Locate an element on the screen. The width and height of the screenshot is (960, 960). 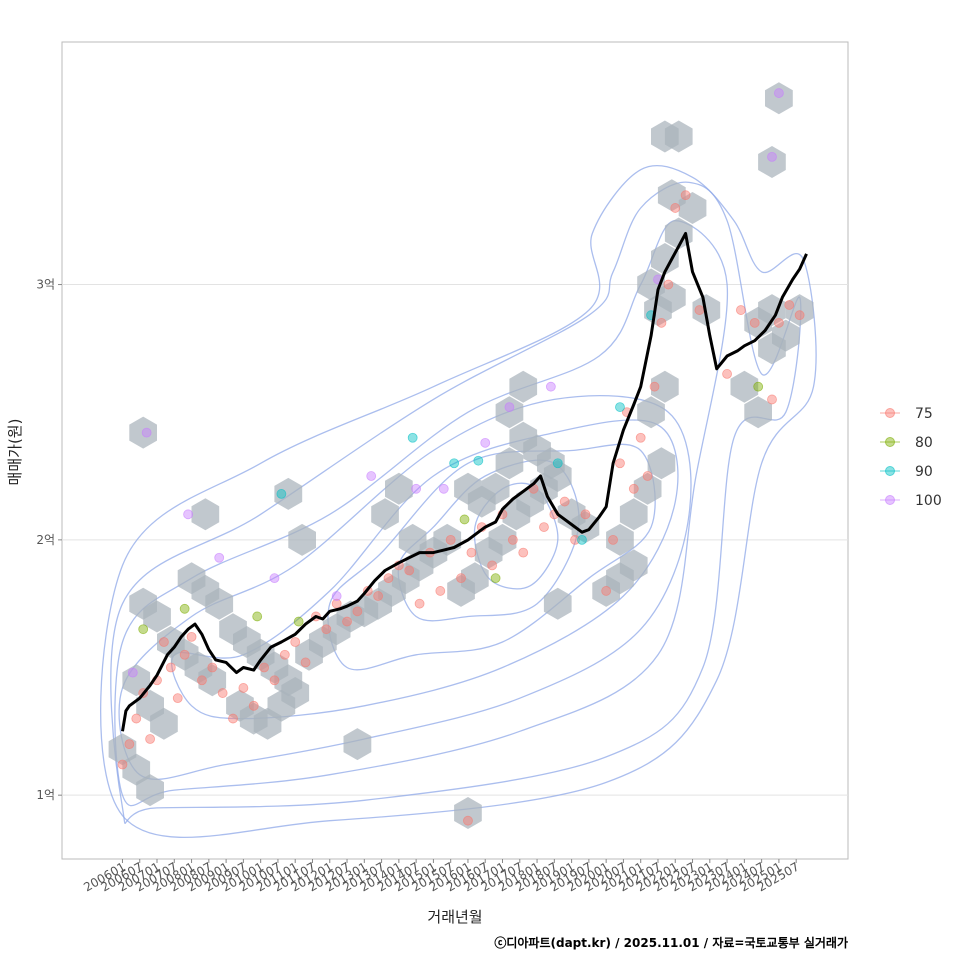
y-tick-label: 2억 is located at coordinates (45, 540).